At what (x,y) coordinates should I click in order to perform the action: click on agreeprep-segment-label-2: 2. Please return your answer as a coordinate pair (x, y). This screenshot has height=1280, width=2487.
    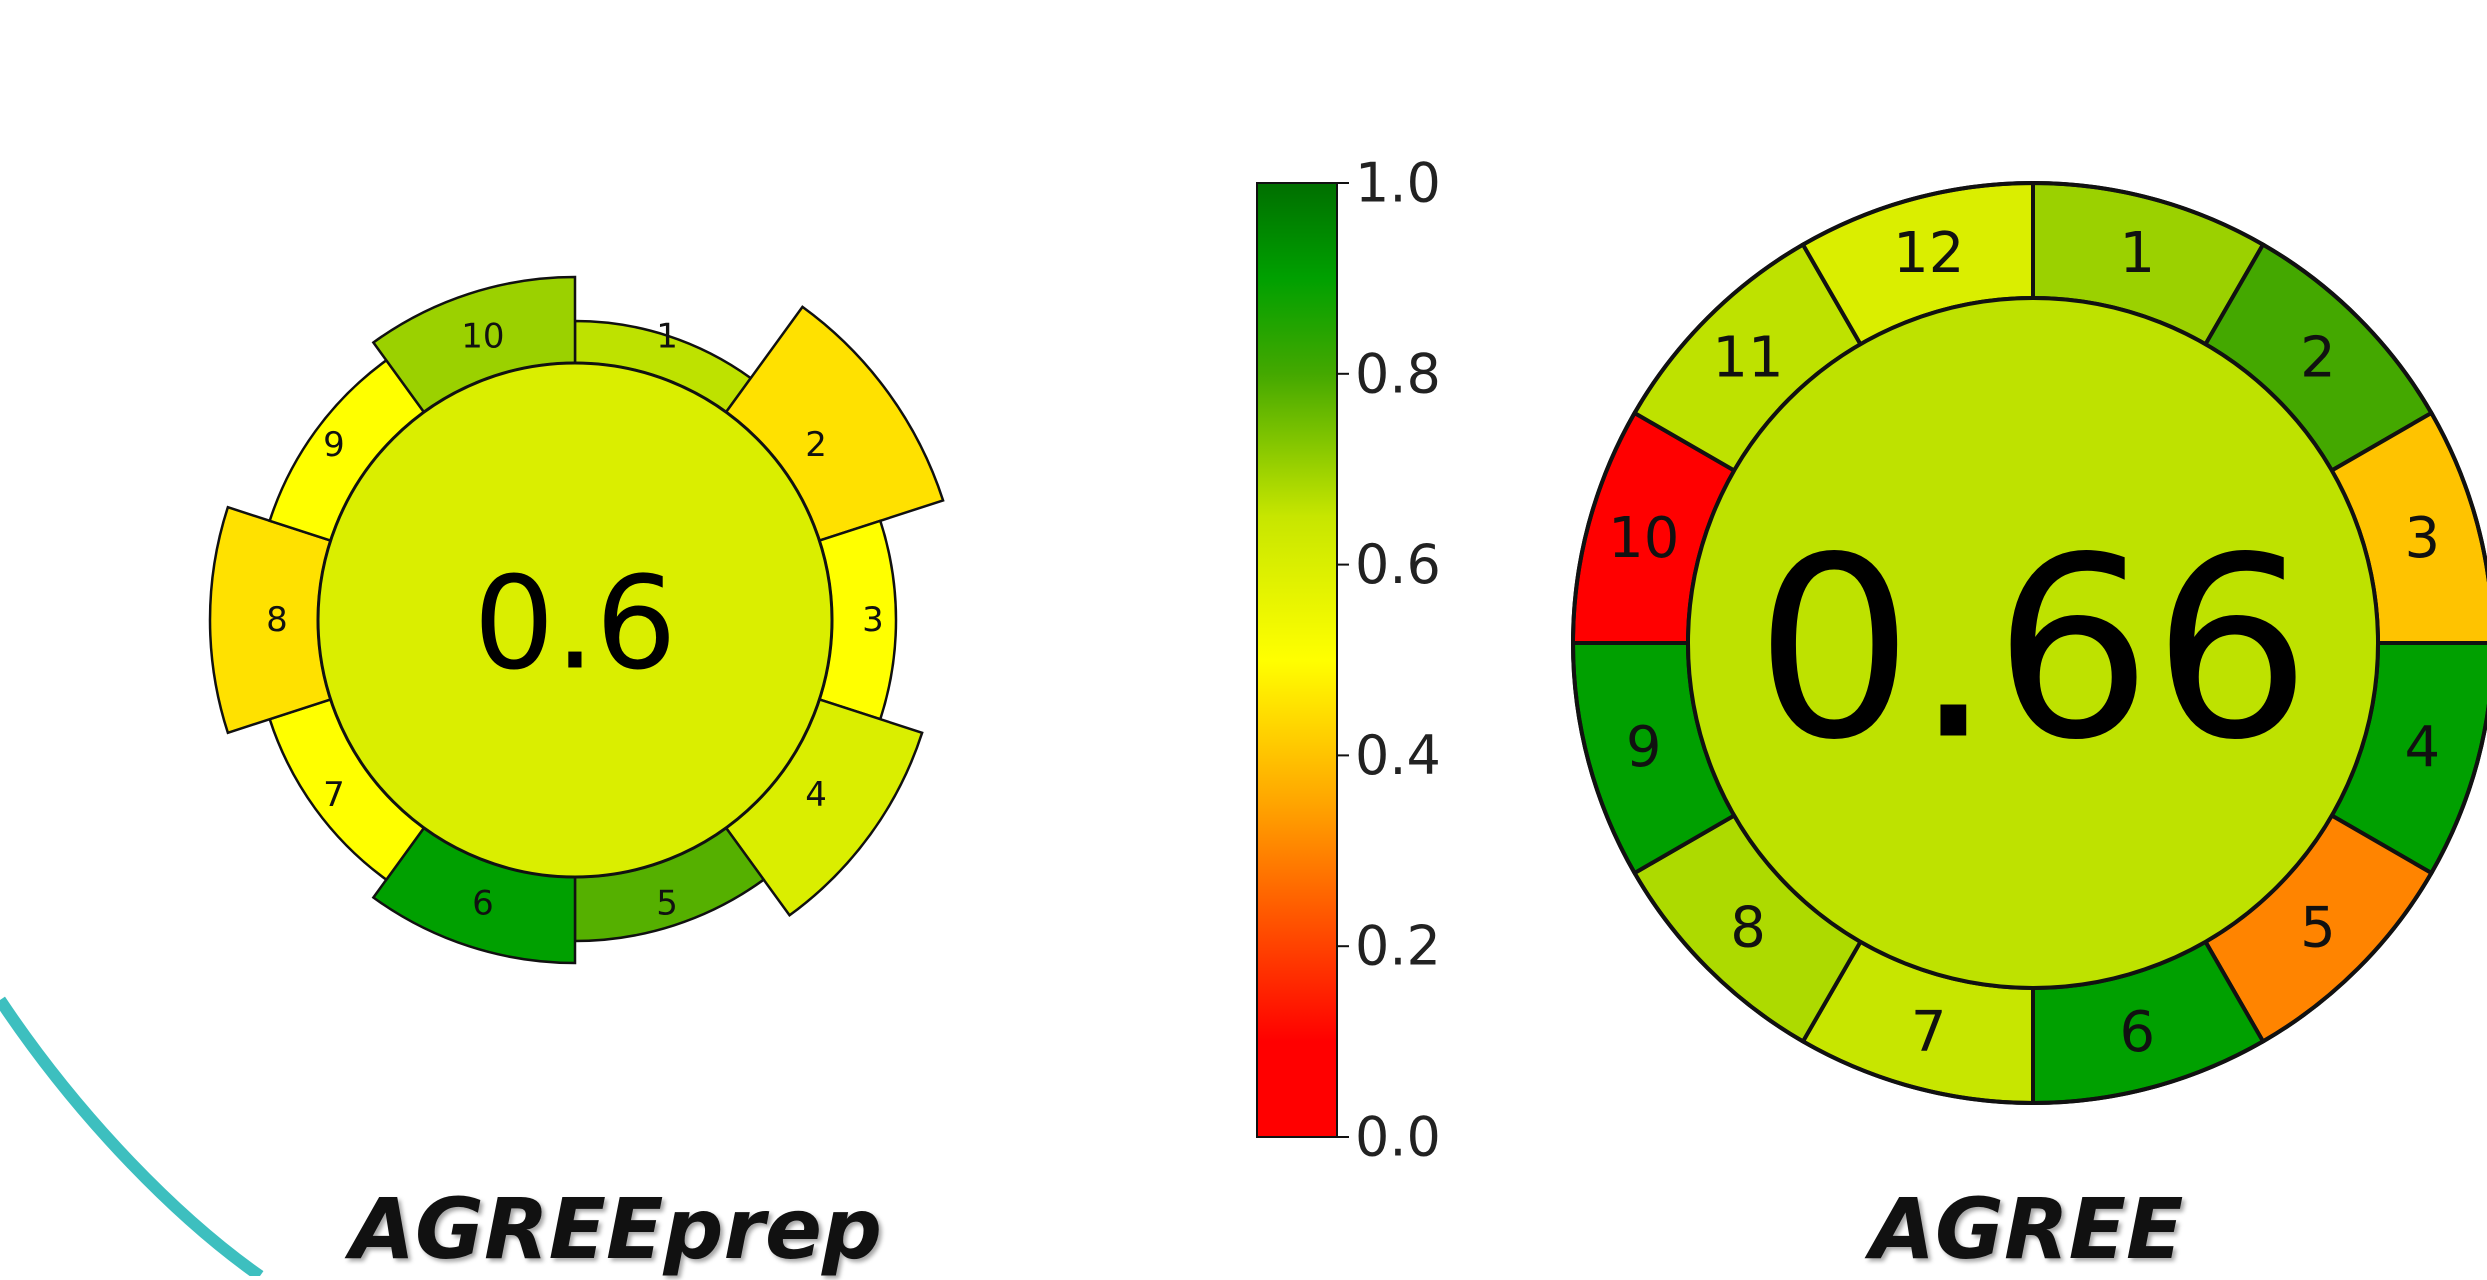
    Looking at the image, I should click on (816, 445).